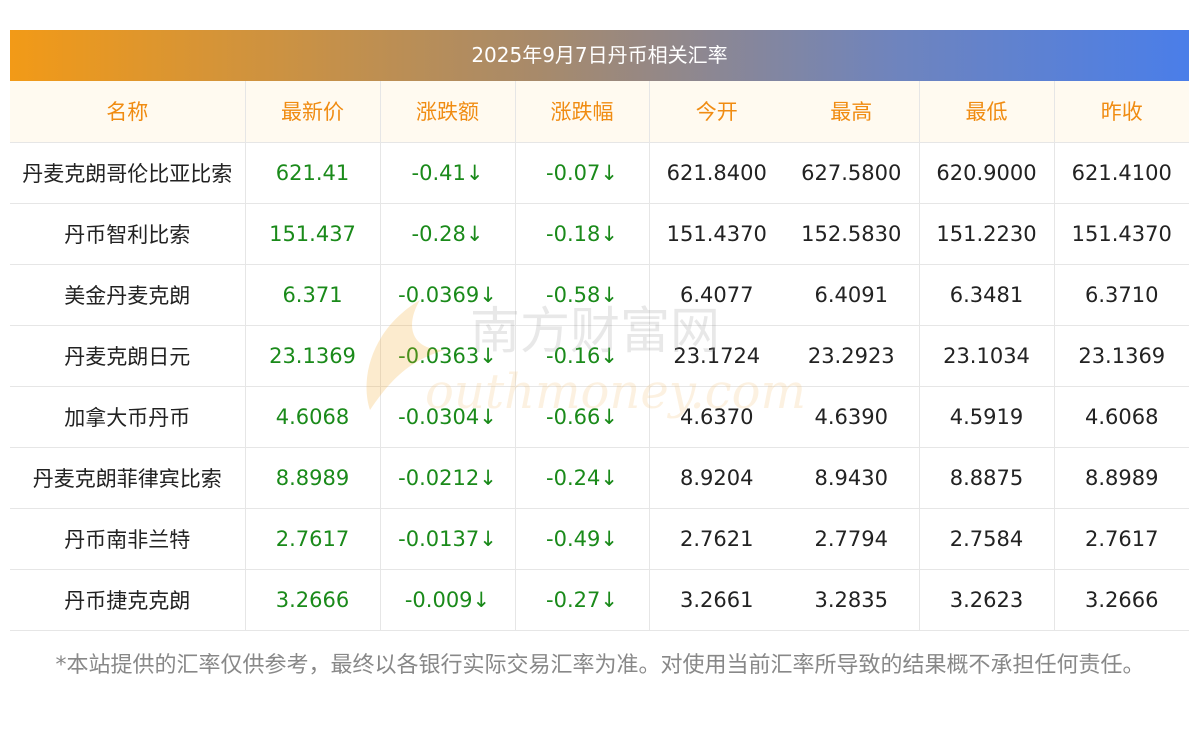 This screenshot has width=1200, height=733. I want to click on cell-high: 3.2835, so click(852, 600).